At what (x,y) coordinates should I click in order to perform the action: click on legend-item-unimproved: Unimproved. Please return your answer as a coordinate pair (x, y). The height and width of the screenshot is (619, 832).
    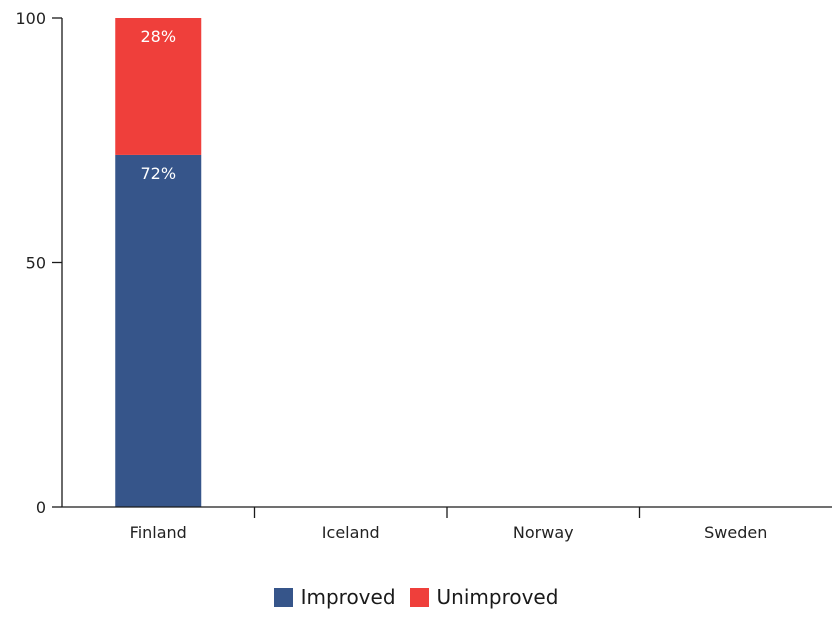
    Looking at the image, I should click on (484, 597).